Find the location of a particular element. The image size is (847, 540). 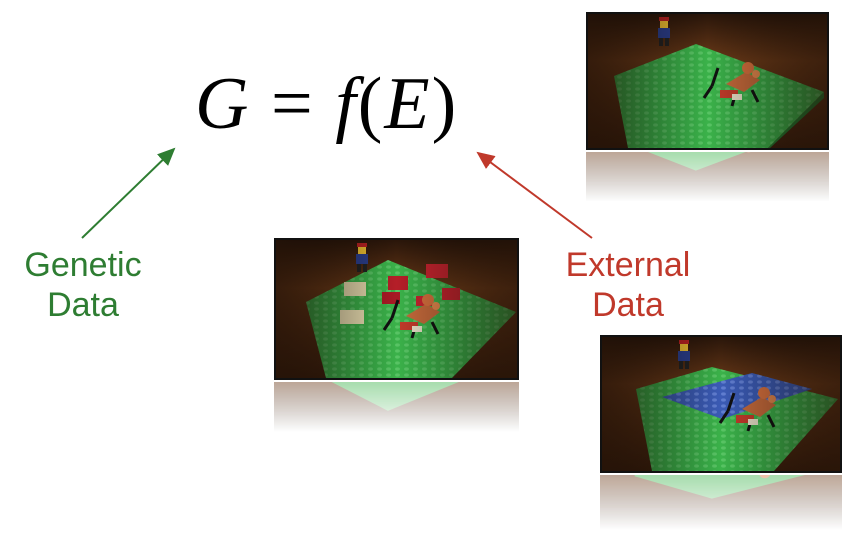

equation-close-paren: ) is located at coordinates (445, 104).